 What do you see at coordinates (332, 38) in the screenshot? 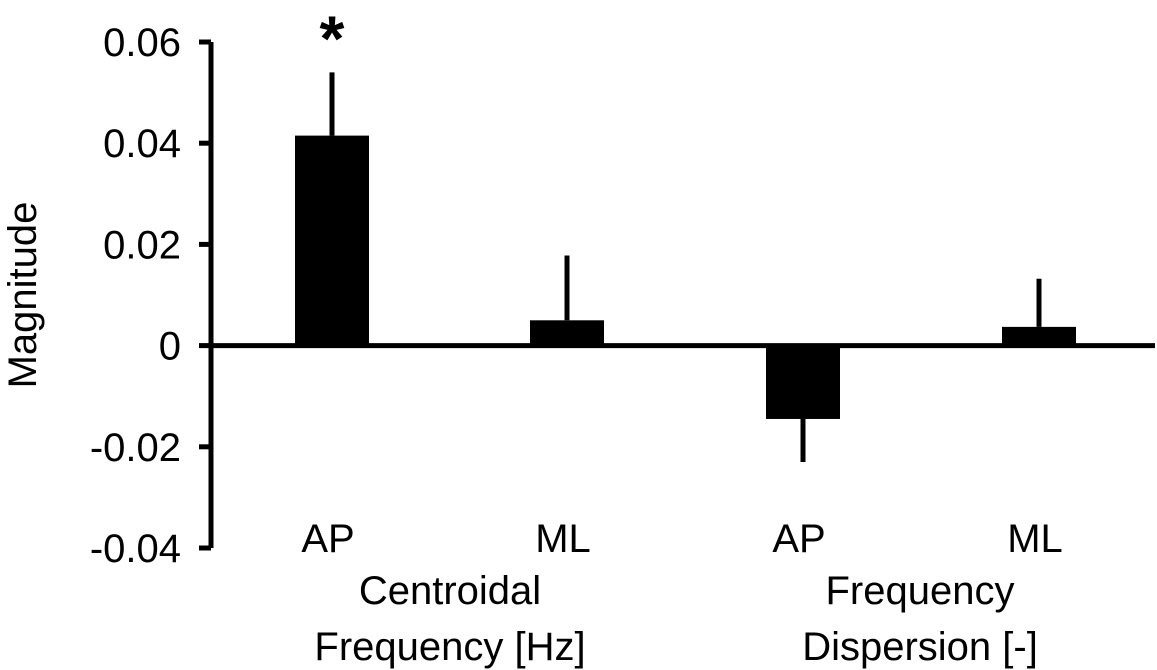
I see `significance-marker: *` at bounding box center [332, 38].